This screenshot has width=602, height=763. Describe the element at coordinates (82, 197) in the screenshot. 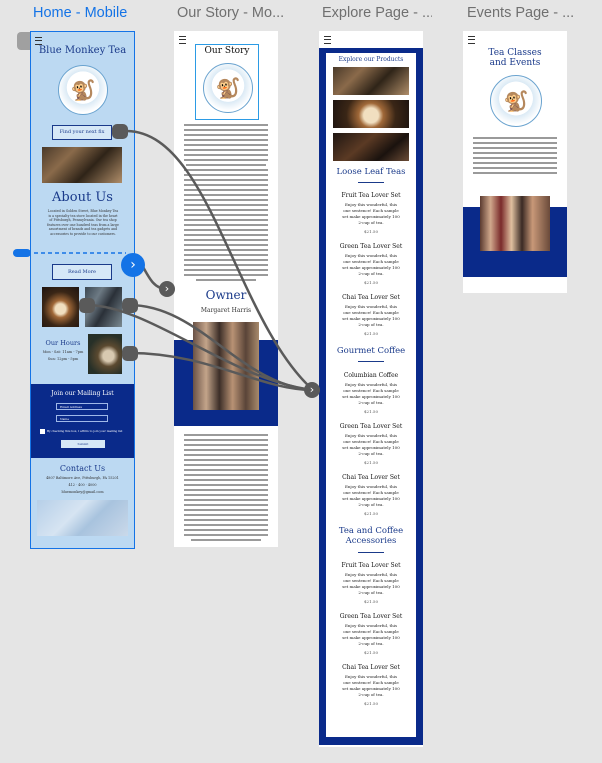

I see `about-title: About Us` at that location.